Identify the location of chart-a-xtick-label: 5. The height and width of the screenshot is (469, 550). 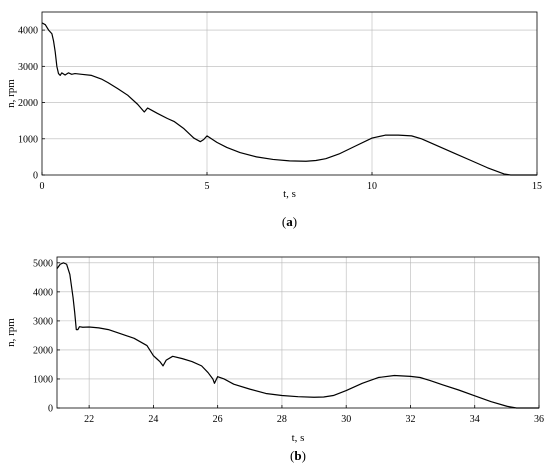
(207, 186).